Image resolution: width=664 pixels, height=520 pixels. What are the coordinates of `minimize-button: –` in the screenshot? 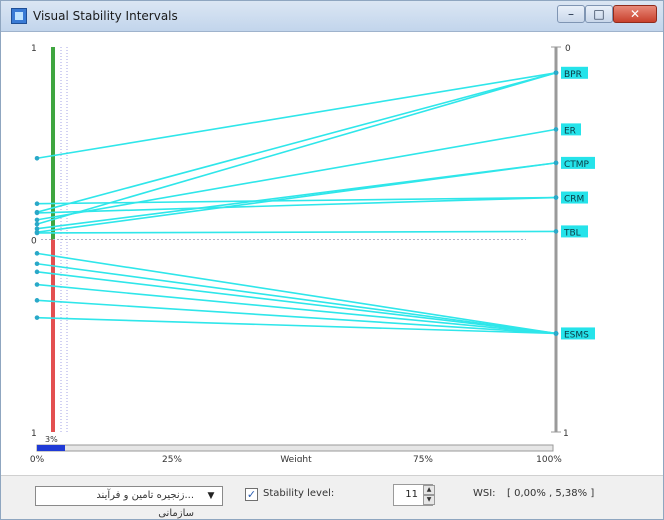 It's located at (571, 14).